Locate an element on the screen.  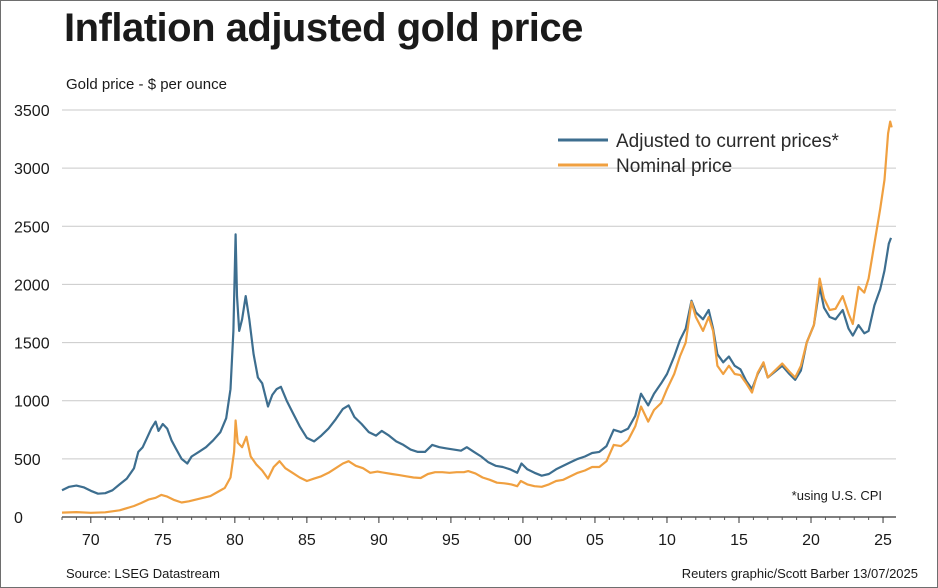
credit-note: Reuters graphic/Scott Barber 13/07/2025 is located at coordinates (799, 573).